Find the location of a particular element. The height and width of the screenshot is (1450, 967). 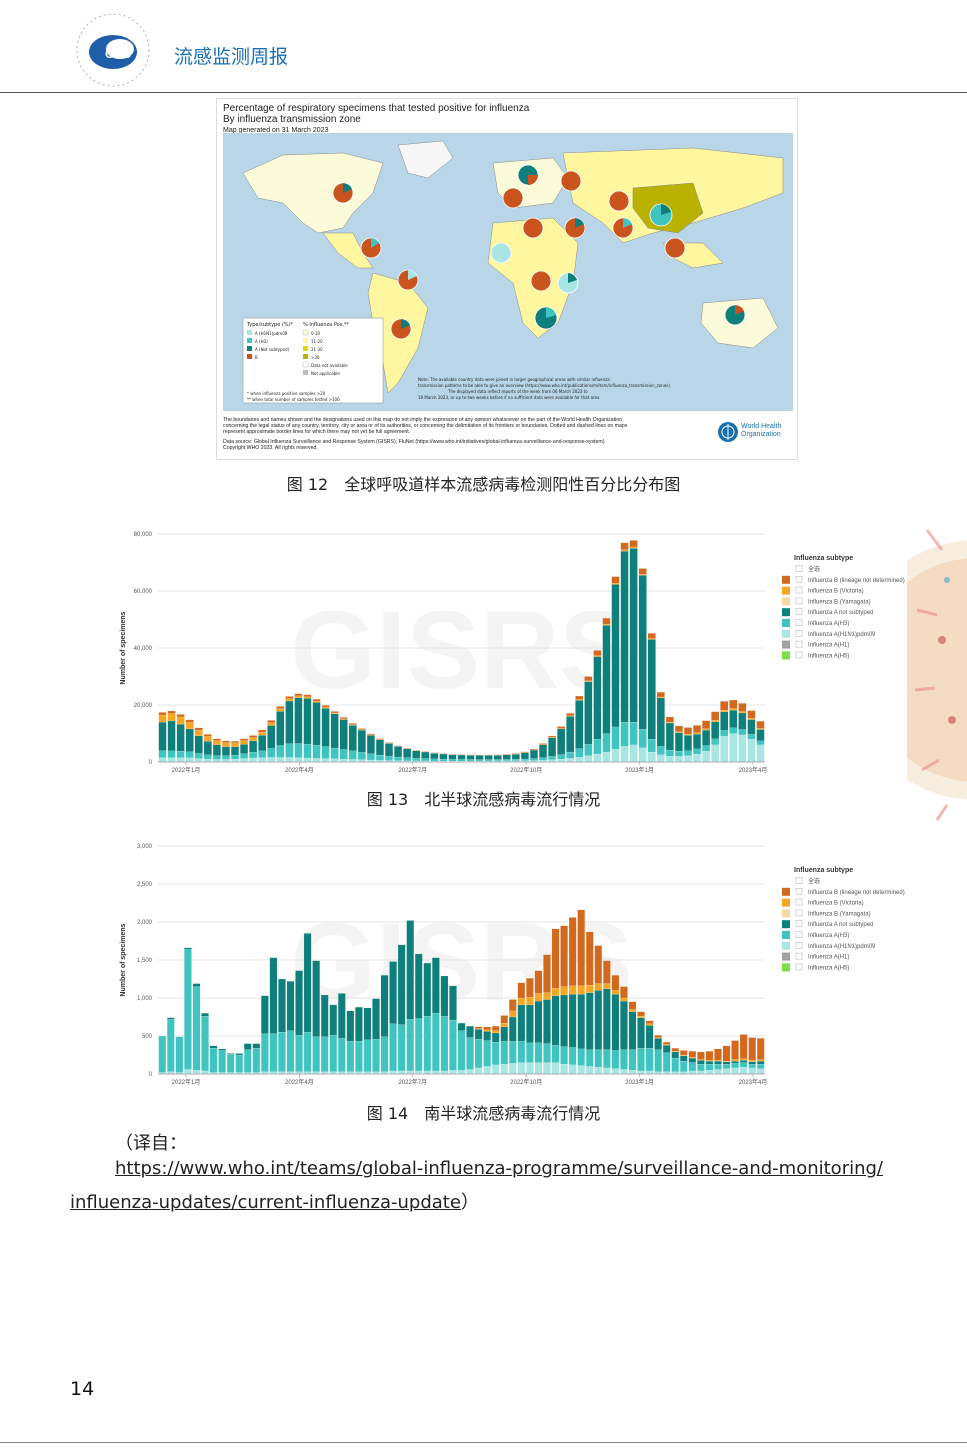

nh-x-tick-label: 2022年1月 is located at coordinates (186, 770).